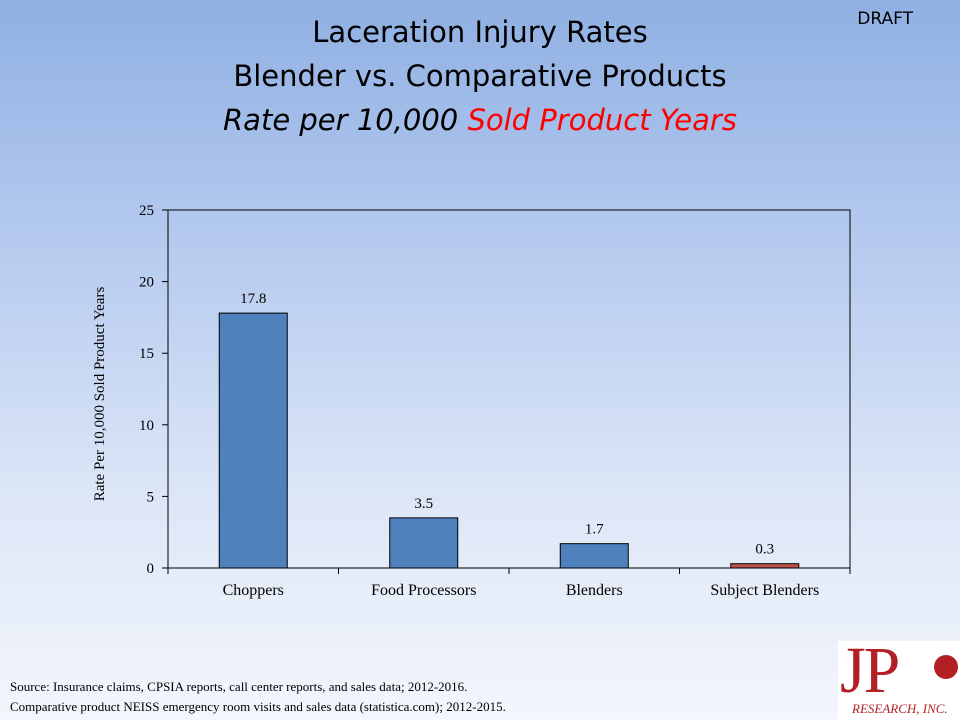  Describe the element at coordinates (146, 426) in the screenshot. I see `y-tick-label: 10` at that location.